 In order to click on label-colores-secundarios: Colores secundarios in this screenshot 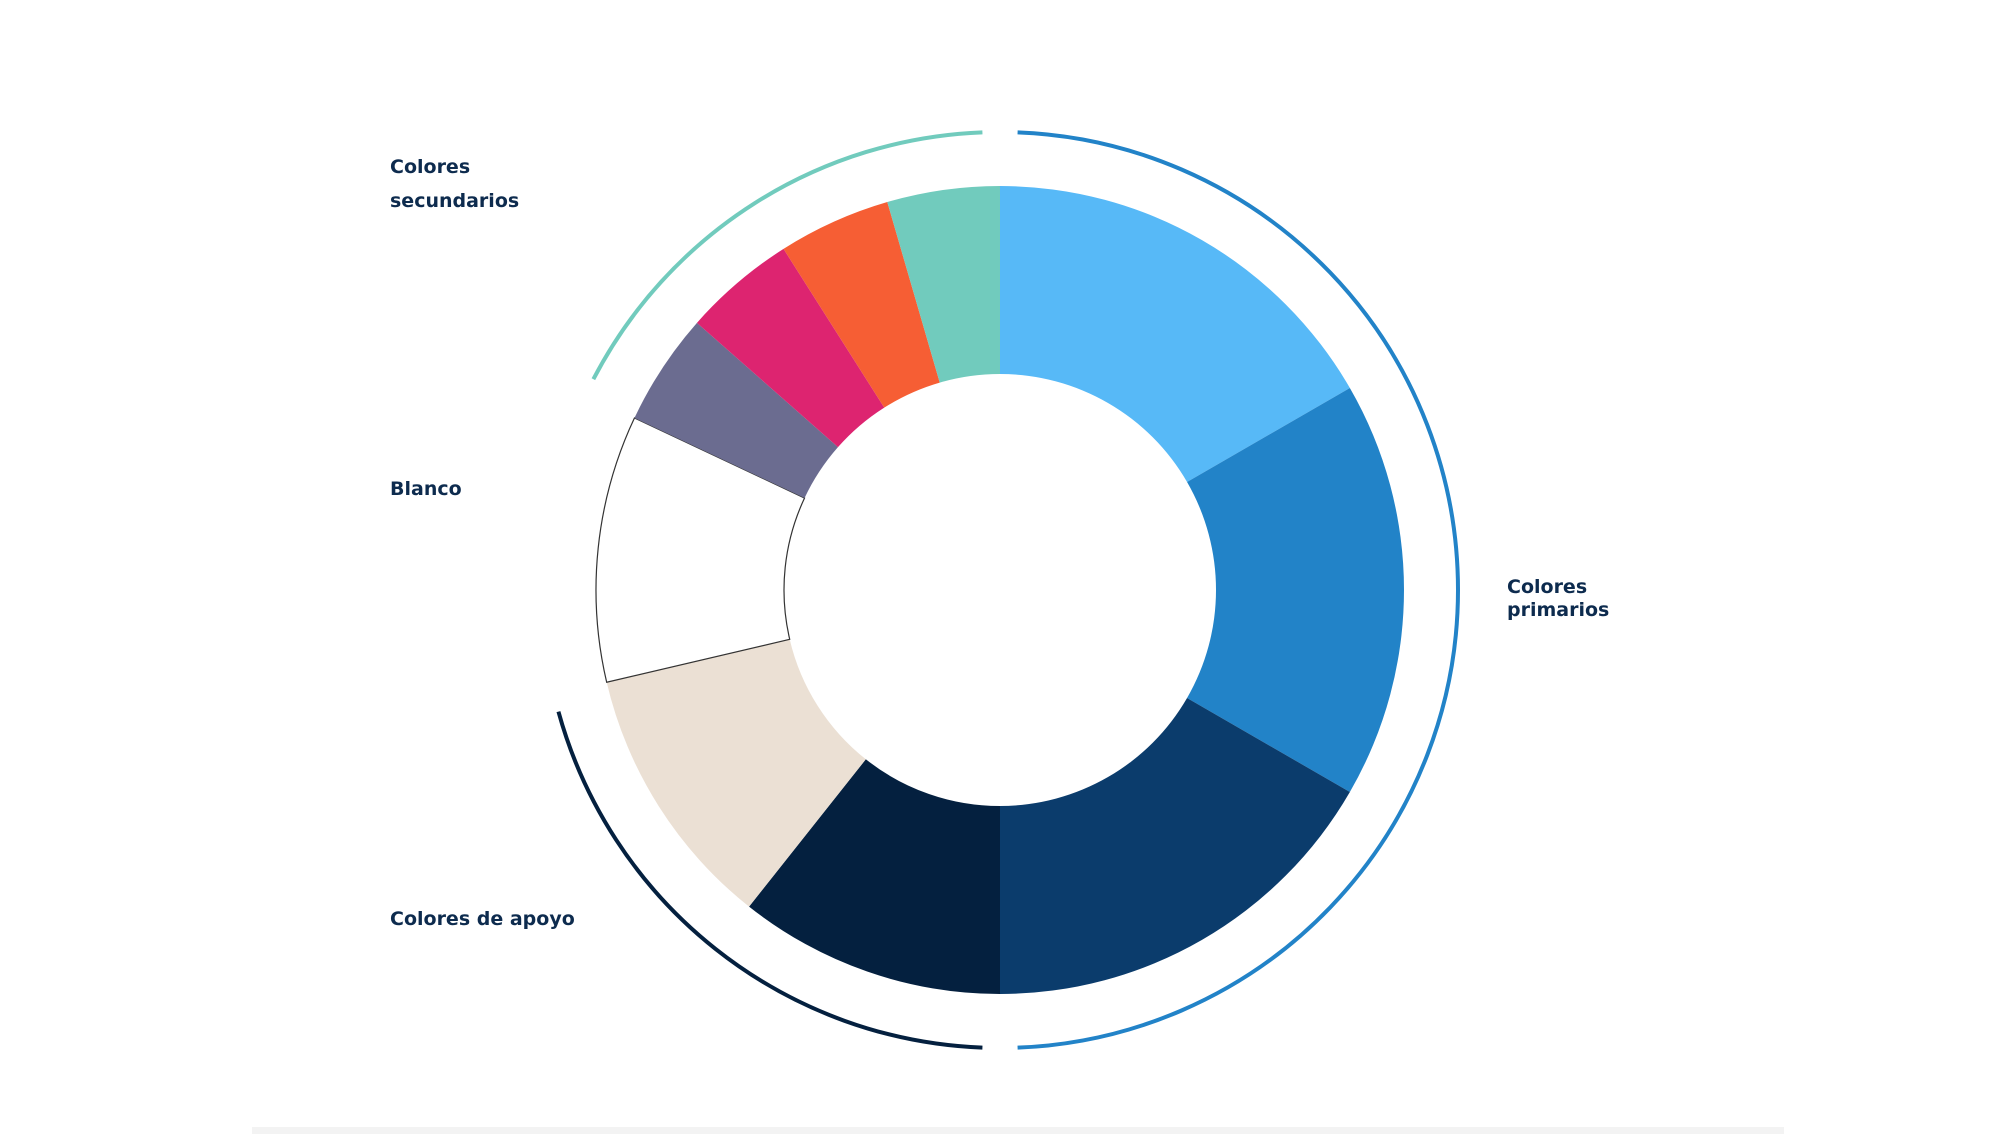, I will do `click(454, 184)`.